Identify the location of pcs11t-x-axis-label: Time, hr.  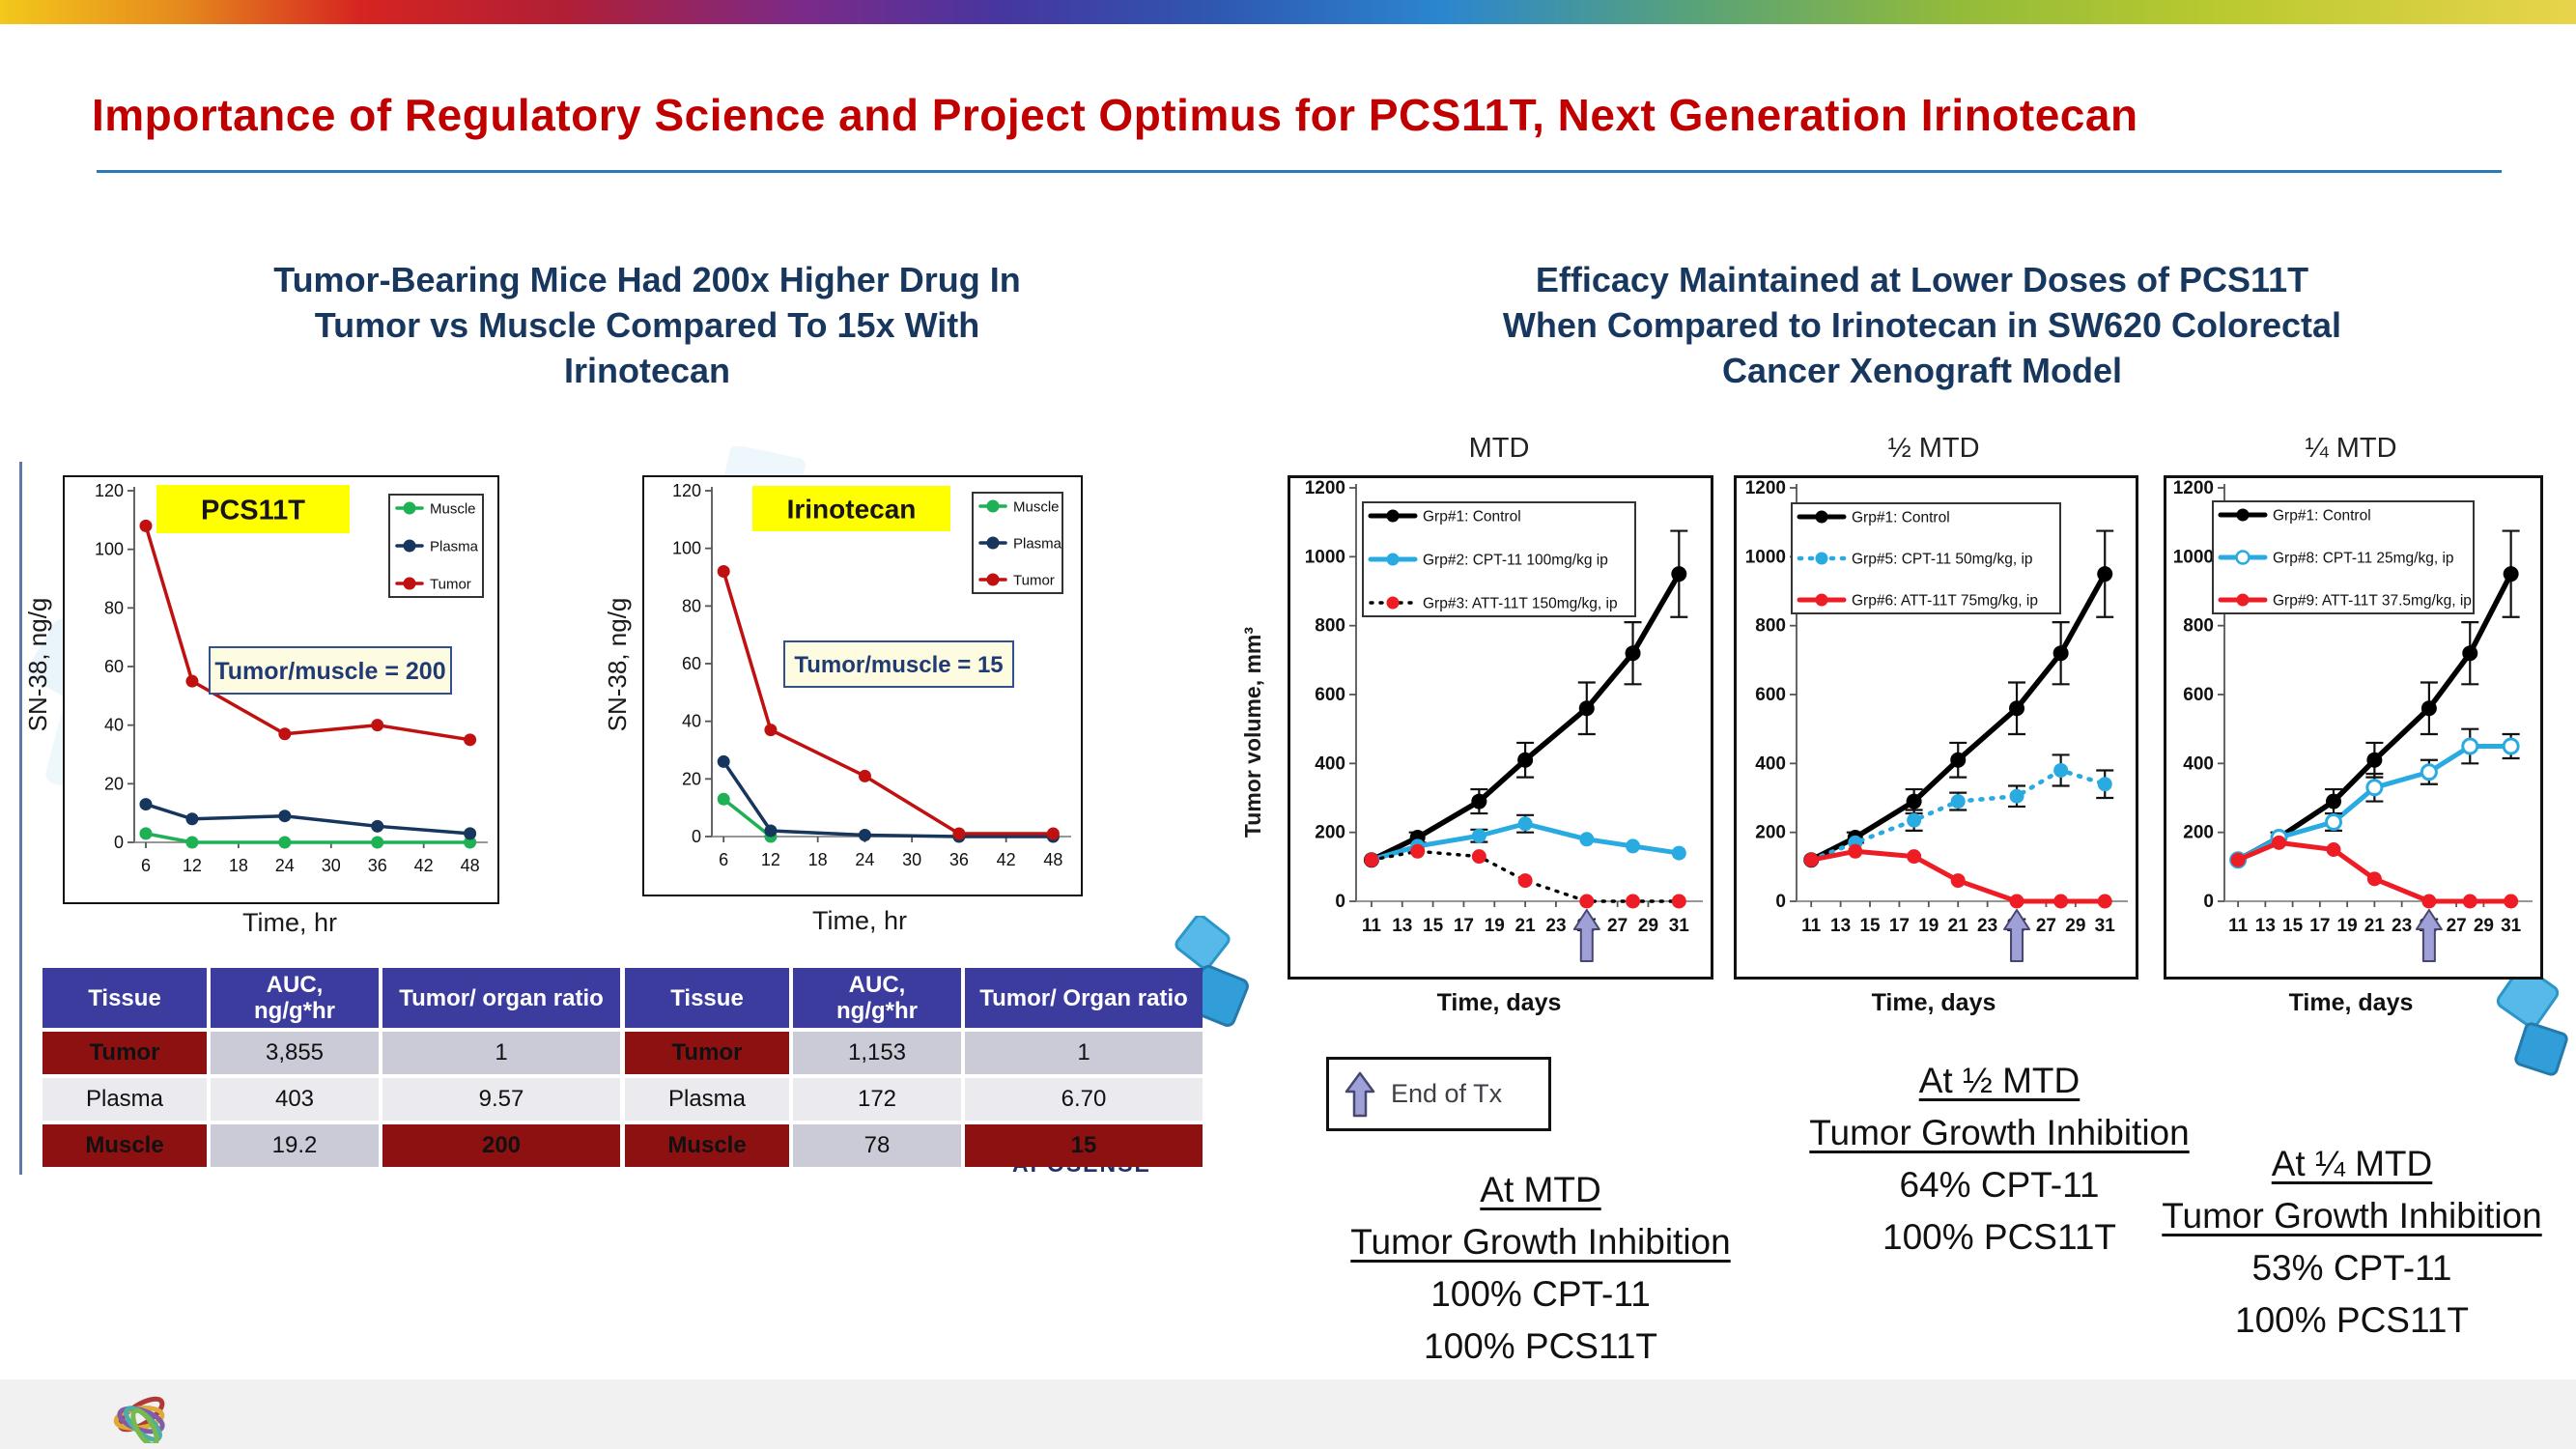
(289, 922).